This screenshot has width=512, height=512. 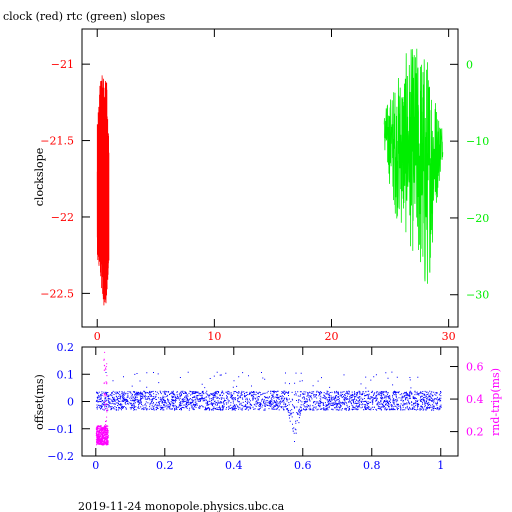 I want to click on left-tick-label: −21, so click(x=62, y=64).